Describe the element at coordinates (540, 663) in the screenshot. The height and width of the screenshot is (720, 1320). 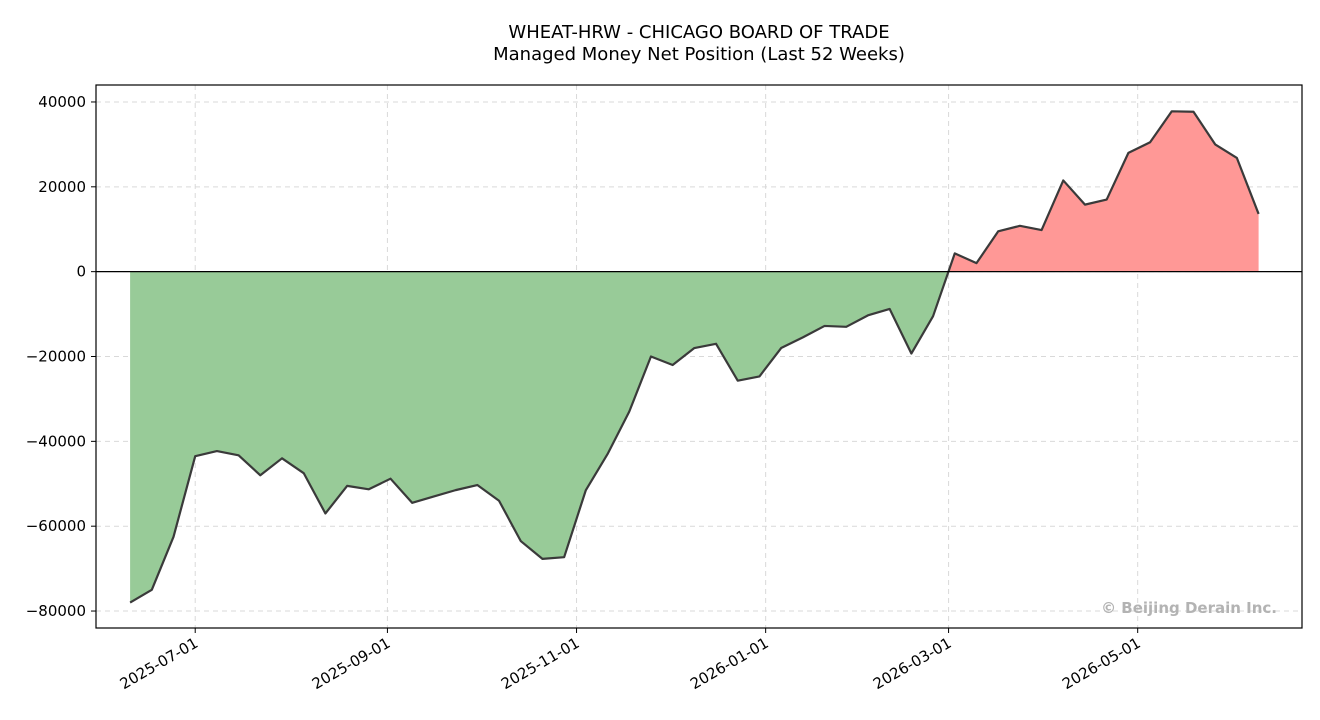
I see `x-tick-label: 2025-11-01` at that location.